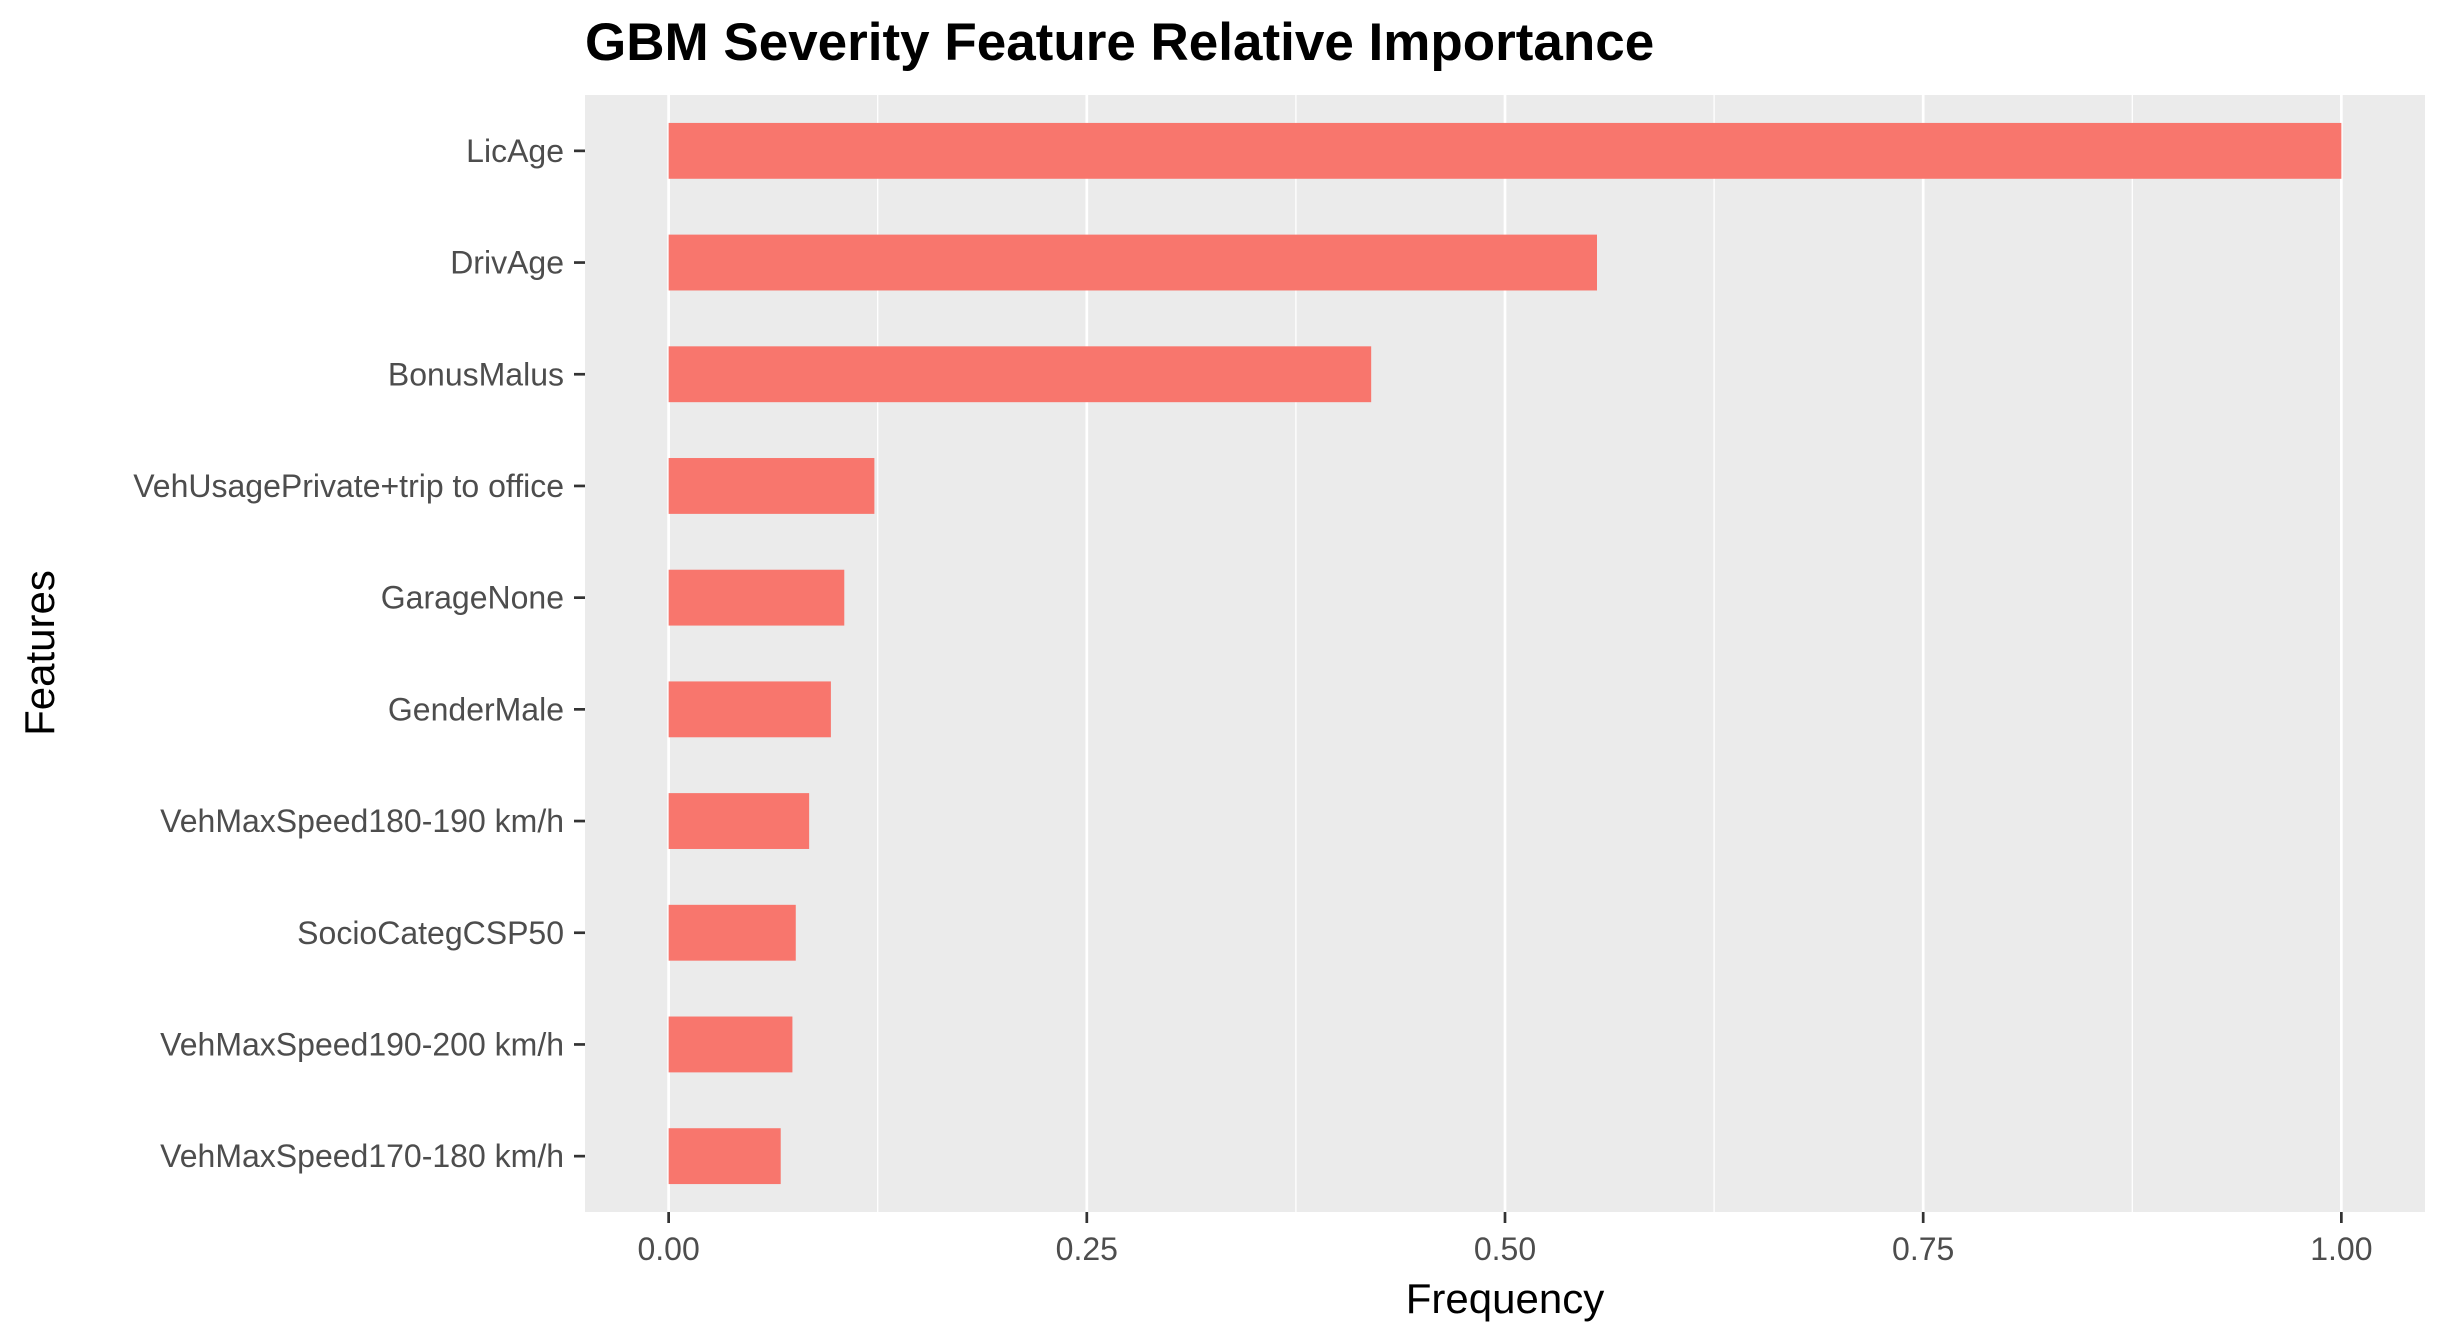 This screenshot has width=2437, height=1343. Describe the element at coordinates (515, 151) in the screenshot. I see `y-tick-label: LicAge` at that location.